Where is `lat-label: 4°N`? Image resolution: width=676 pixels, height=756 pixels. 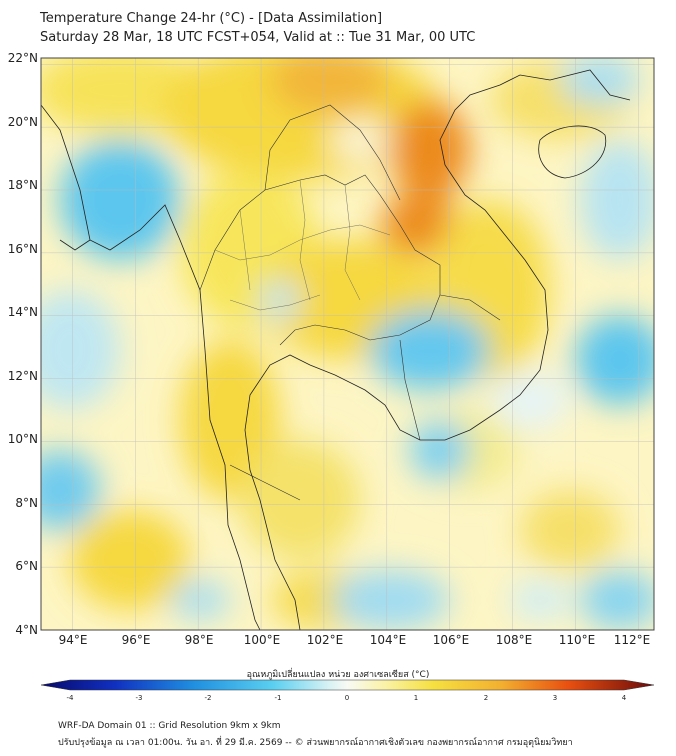 lat-label: 4°N is located at coordinates (26, 630).